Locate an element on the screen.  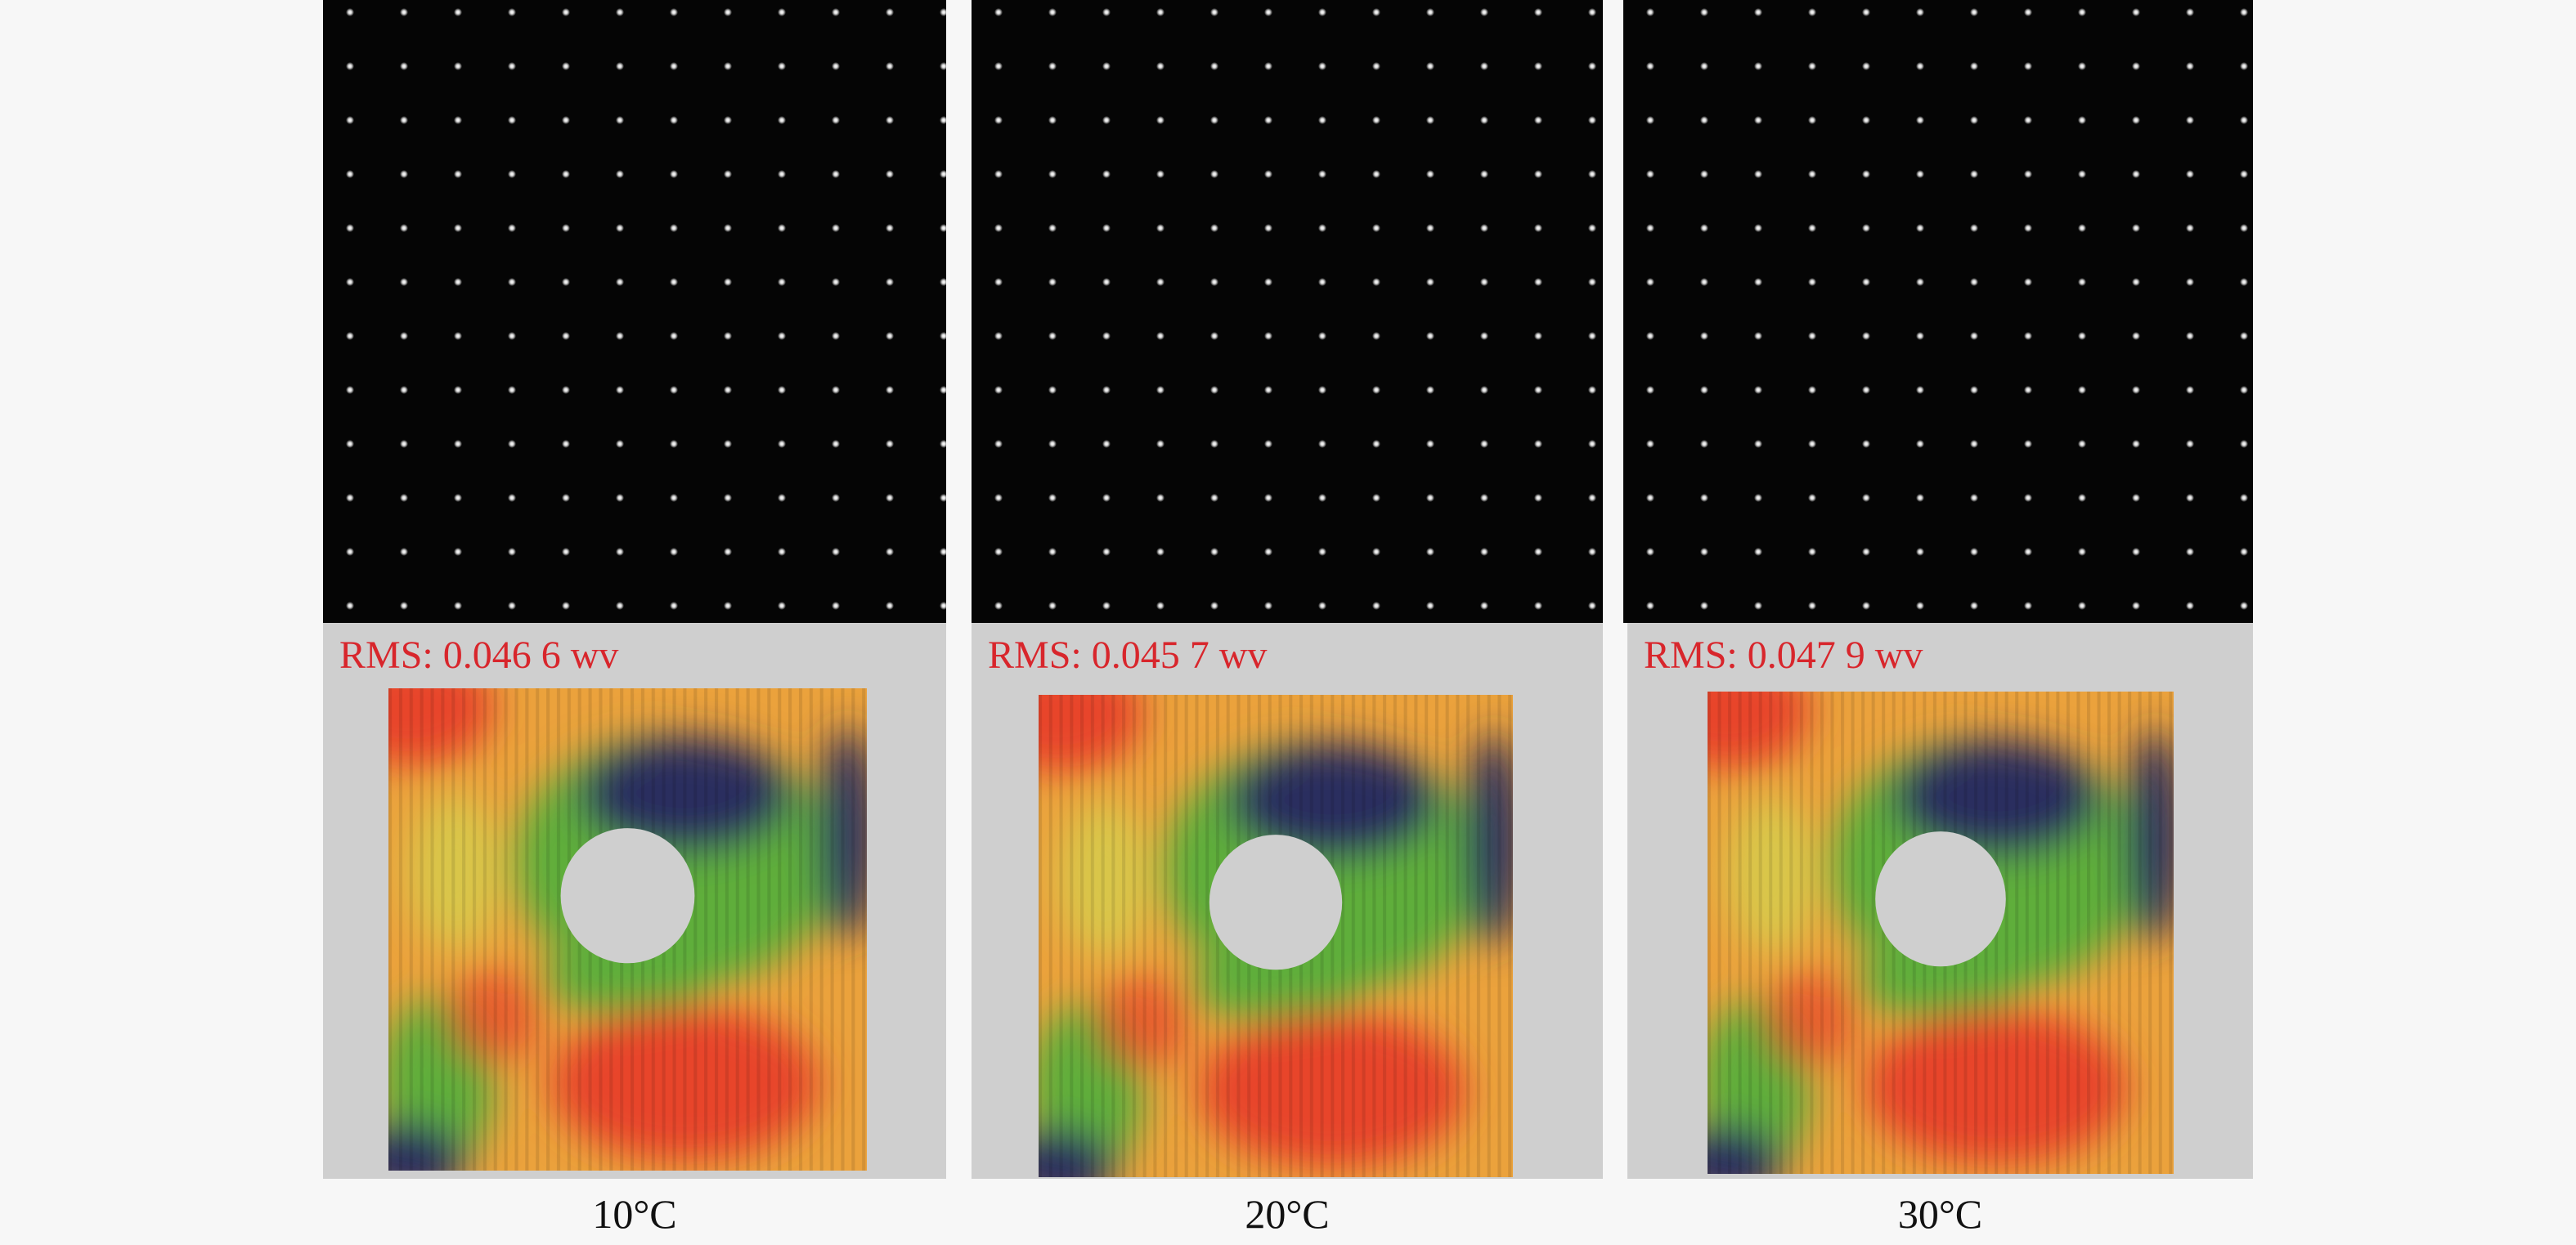
rms-readout: RMS: 0.047 9 wv is located at coordinates (1783, 655).